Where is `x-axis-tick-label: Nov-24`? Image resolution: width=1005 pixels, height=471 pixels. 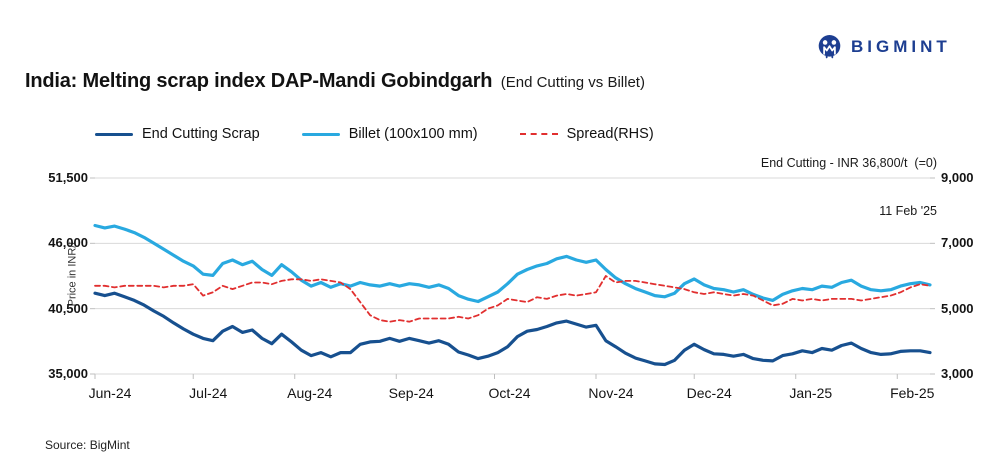 x-axis-tick-label: Nov-24 is located at coordinates (611, 393).